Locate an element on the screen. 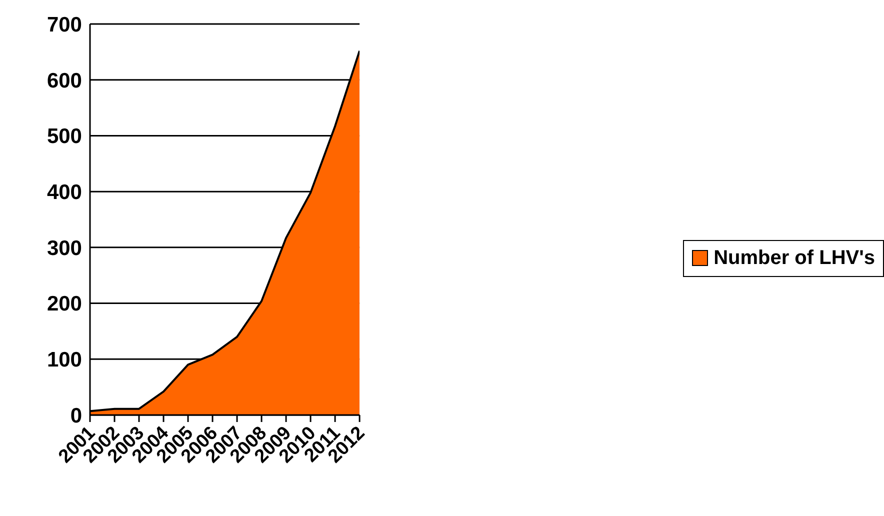  y-tick-label: 100 is located at coordinates (64, 360).